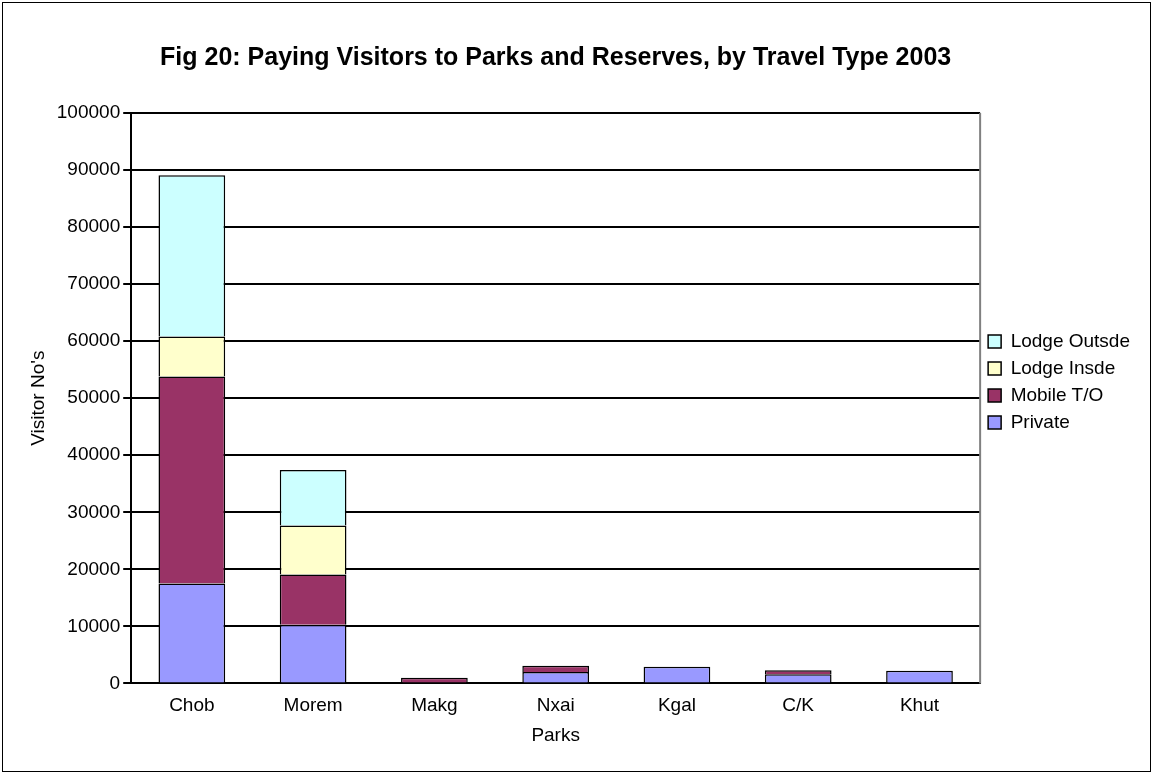  I want to click on y-tick-label: 100000, so click(88, 112).